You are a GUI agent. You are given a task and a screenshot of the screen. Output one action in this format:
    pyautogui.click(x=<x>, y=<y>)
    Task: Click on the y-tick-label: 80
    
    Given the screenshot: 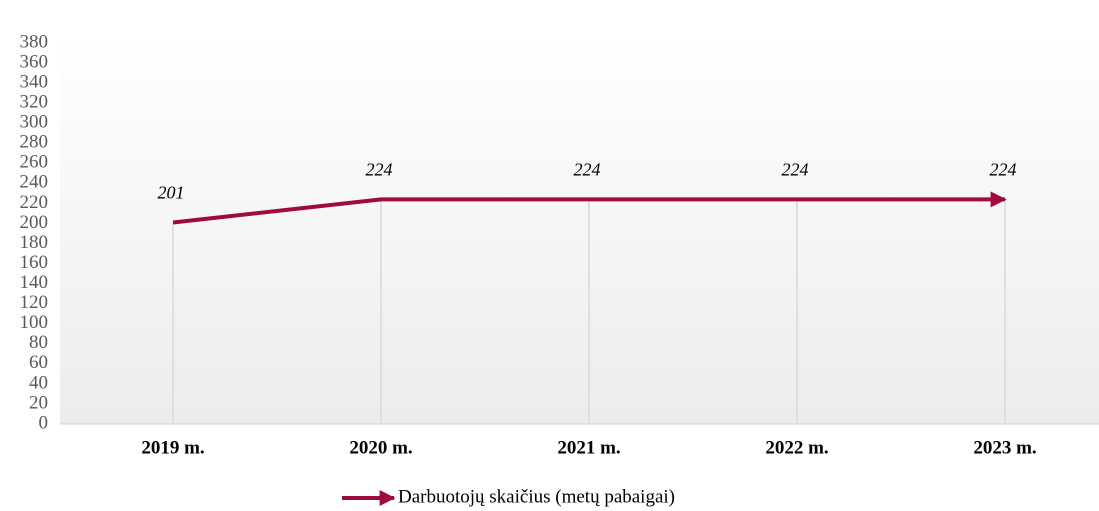 What is the action you would take?
    pyautogui.click(x=38, y=342)
    